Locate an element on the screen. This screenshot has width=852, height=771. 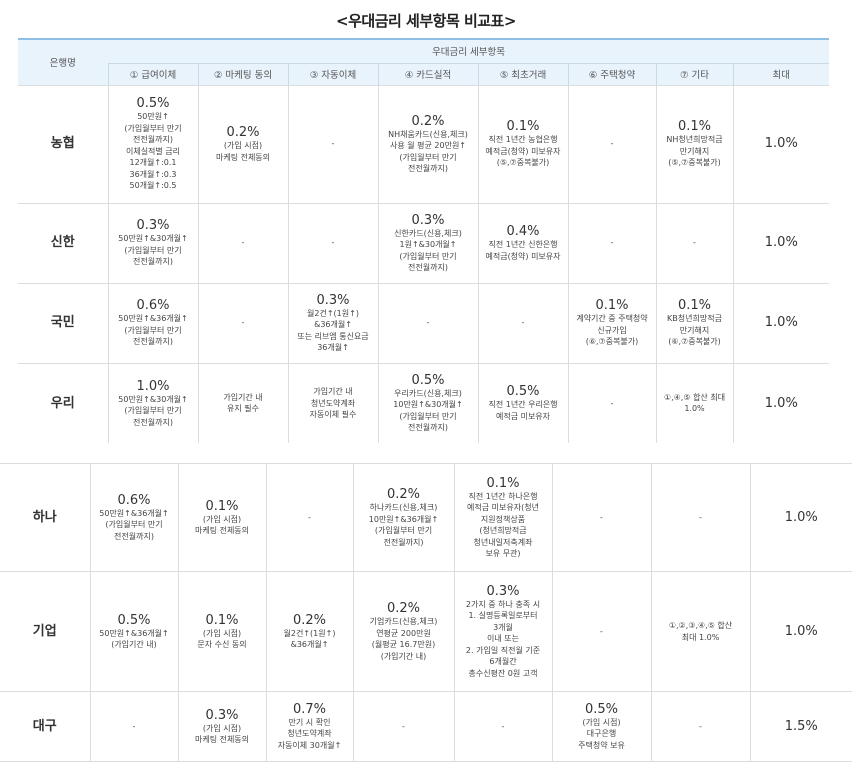
condition-text: 계약기간 중 주택청약 신규가입 (⑥,⑦중복불가) is located at coordinates (612, 330).